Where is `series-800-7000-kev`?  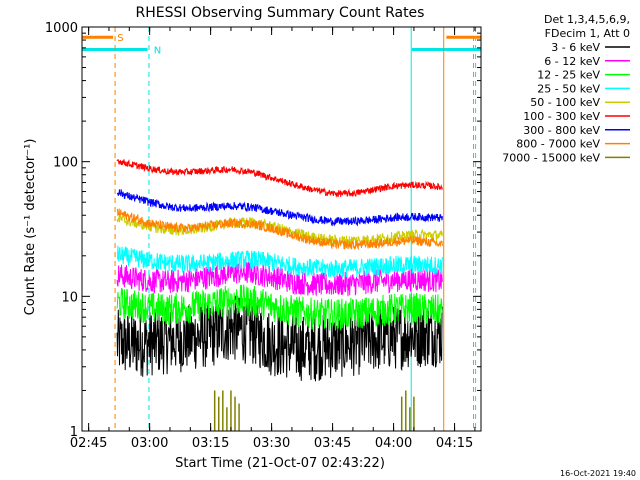
series-800-7000-kev is located at coordinates (279, 229).